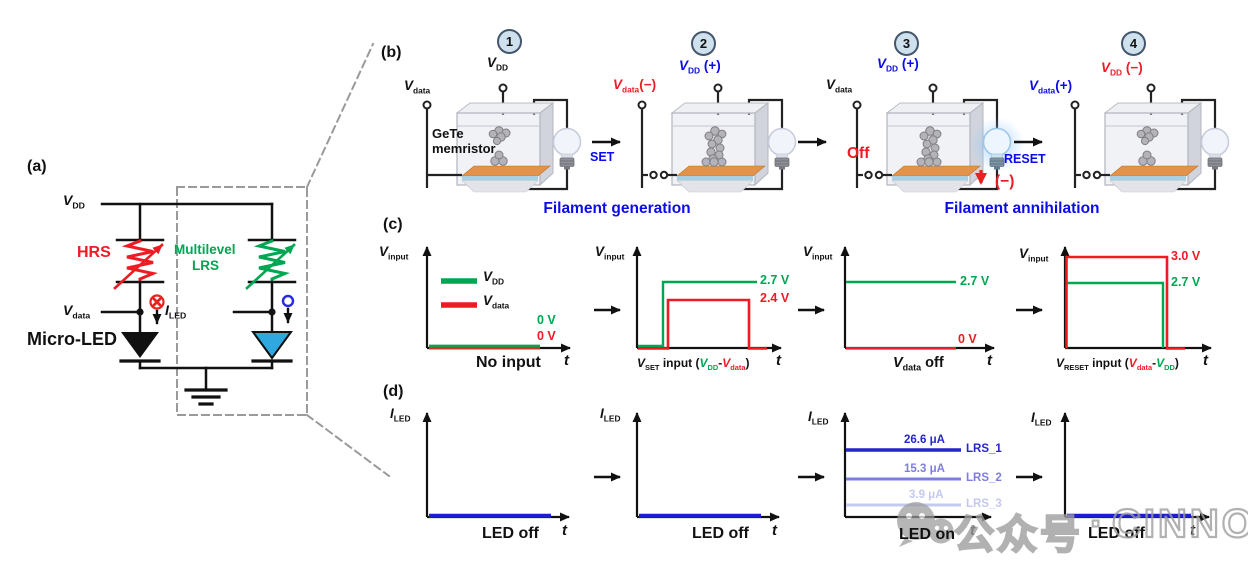 The height and width of the screenshot is (579, 1248). I want to click on vdata-label-a: Vdata, so click(77, 311).